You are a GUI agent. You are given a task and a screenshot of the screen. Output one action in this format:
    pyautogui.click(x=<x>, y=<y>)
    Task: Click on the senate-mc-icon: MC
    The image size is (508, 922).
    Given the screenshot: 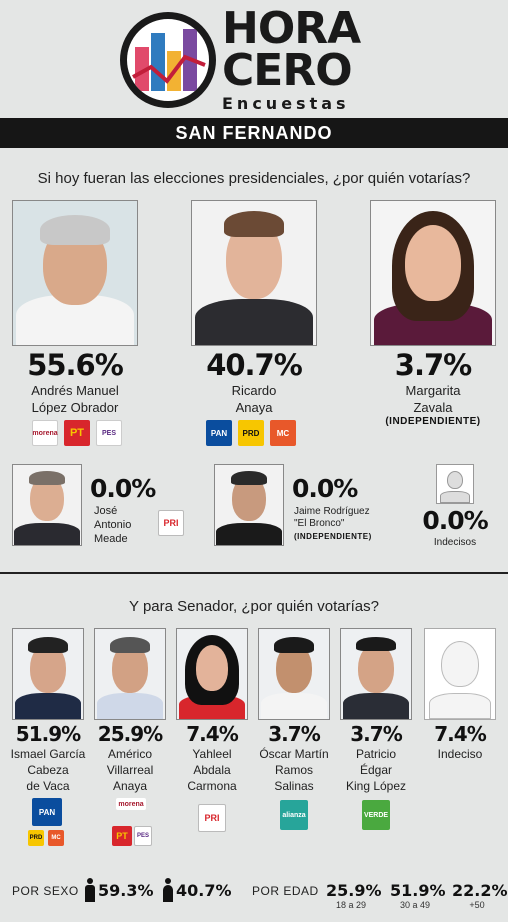 What is the action you would take?
    pyautogui.click(x=56, y=838)
    